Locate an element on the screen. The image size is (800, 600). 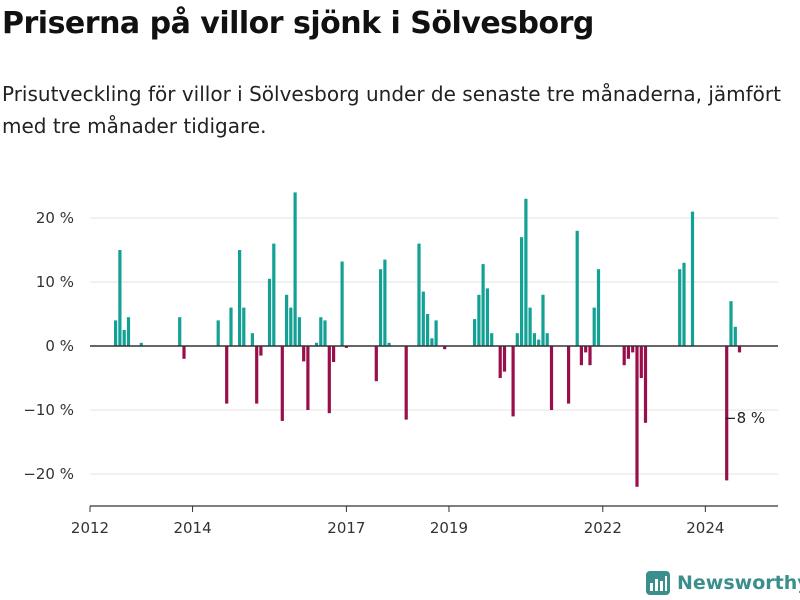
x-tick-label: 2019 is located at coordinates (449, 528).